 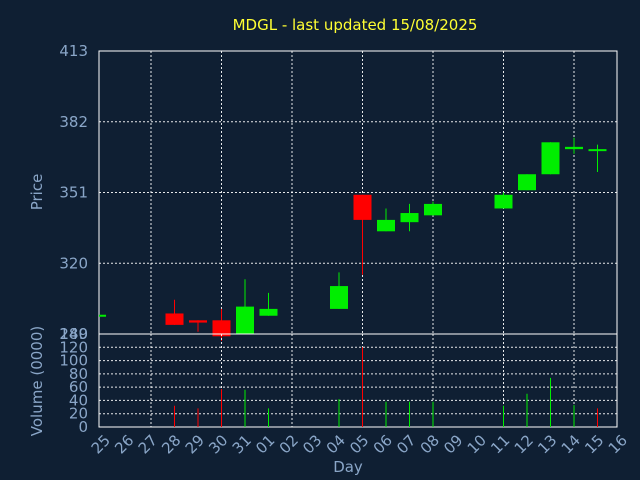 I want to click on x-tick-05: 05, so click(x=359, y=444).